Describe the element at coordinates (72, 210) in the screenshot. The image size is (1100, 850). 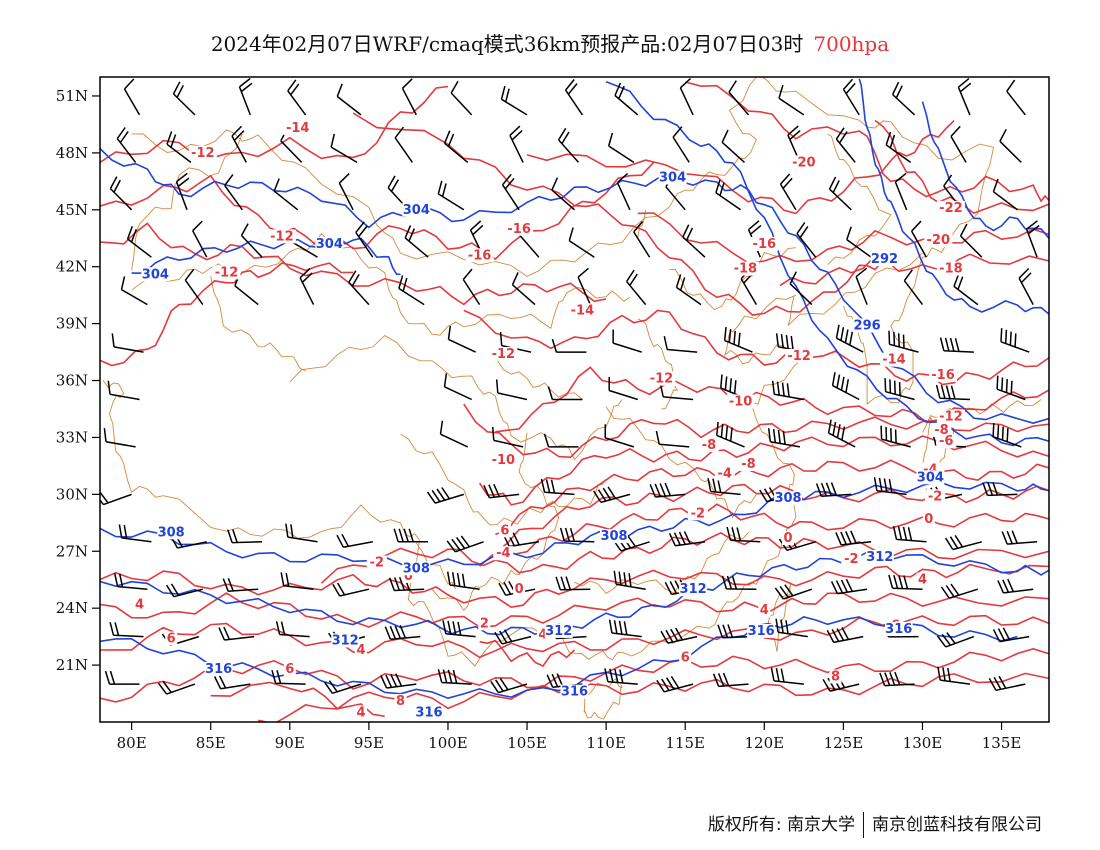
I see `lat-tick-label: 45N` at that location.